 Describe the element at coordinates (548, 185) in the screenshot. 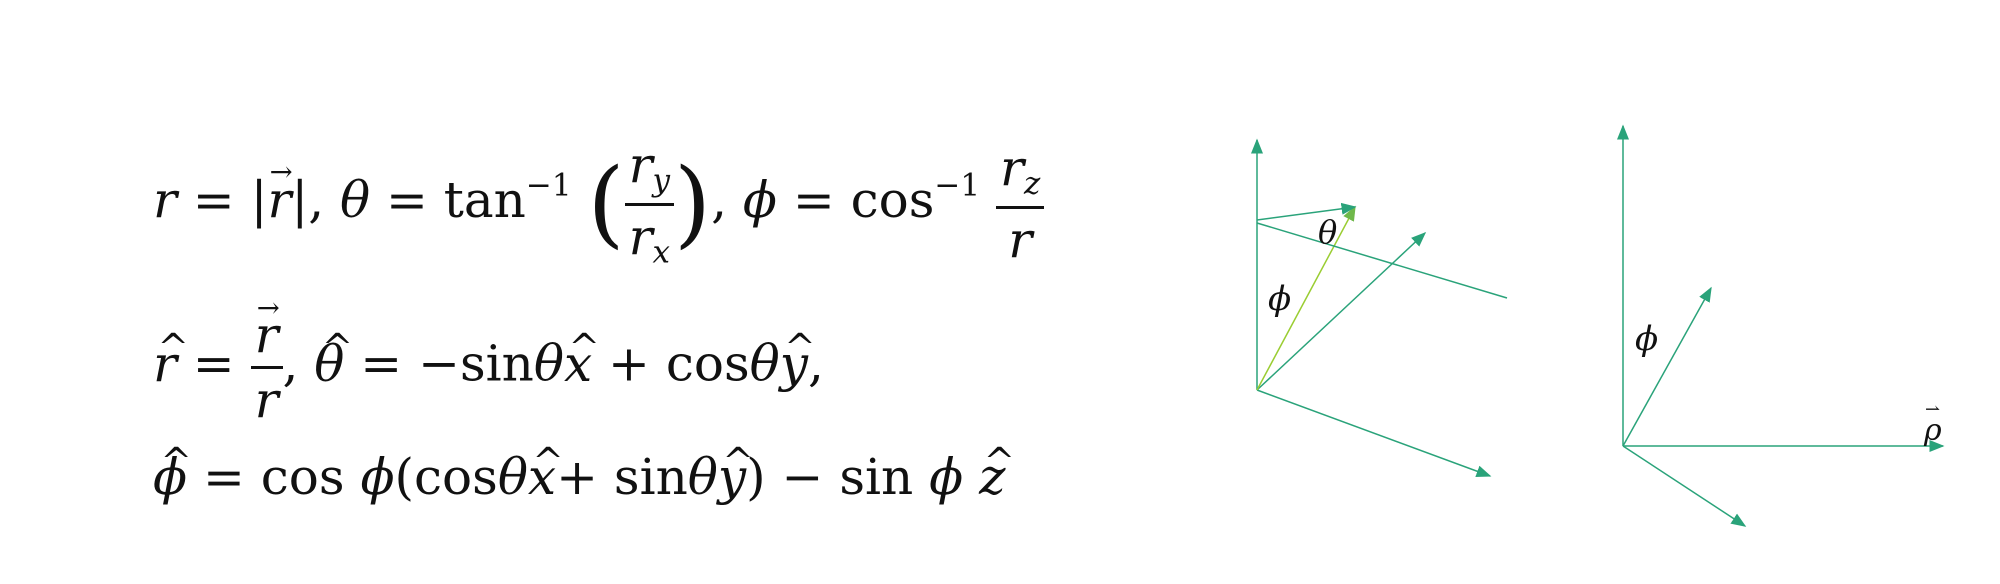

I see `eq1-tan-inverse: −1` at that location.